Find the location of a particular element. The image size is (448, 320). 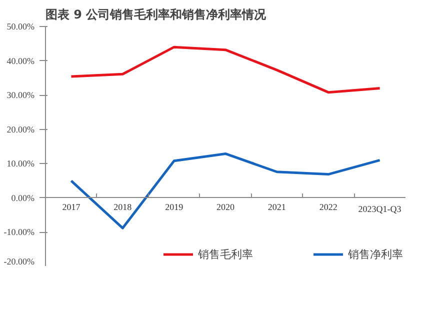

legend-label: 销售毛利率 is located at coordinates (225, 254).